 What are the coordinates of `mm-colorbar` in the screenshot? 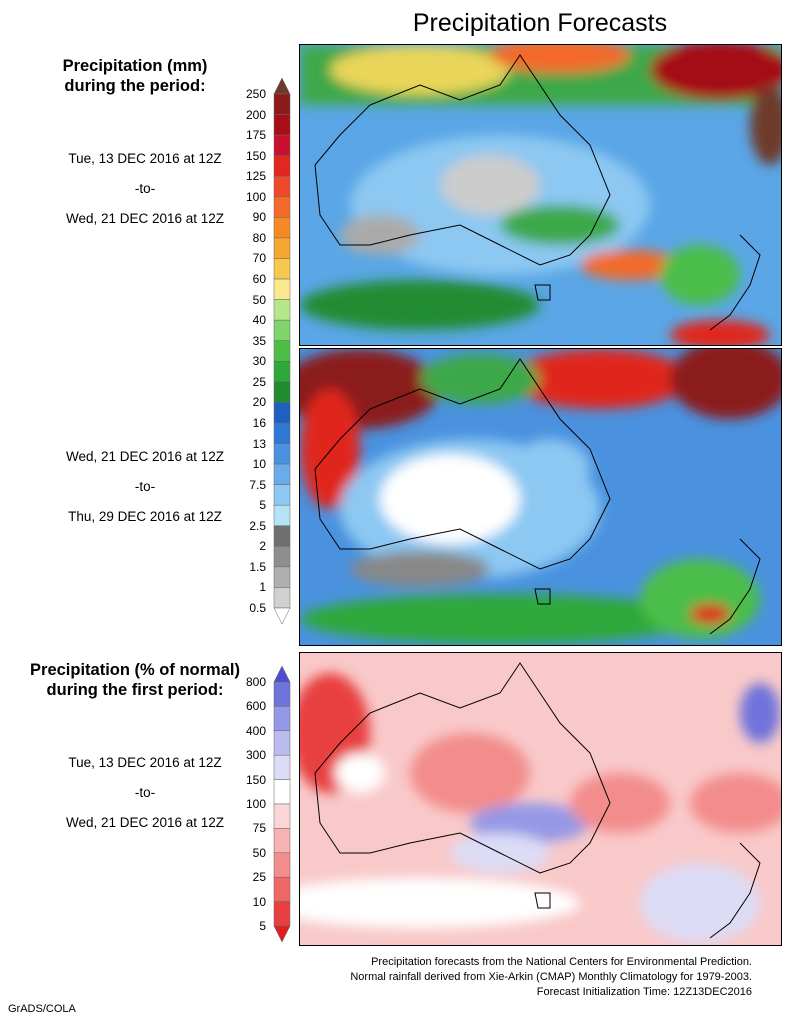 It's located at (282, 351).